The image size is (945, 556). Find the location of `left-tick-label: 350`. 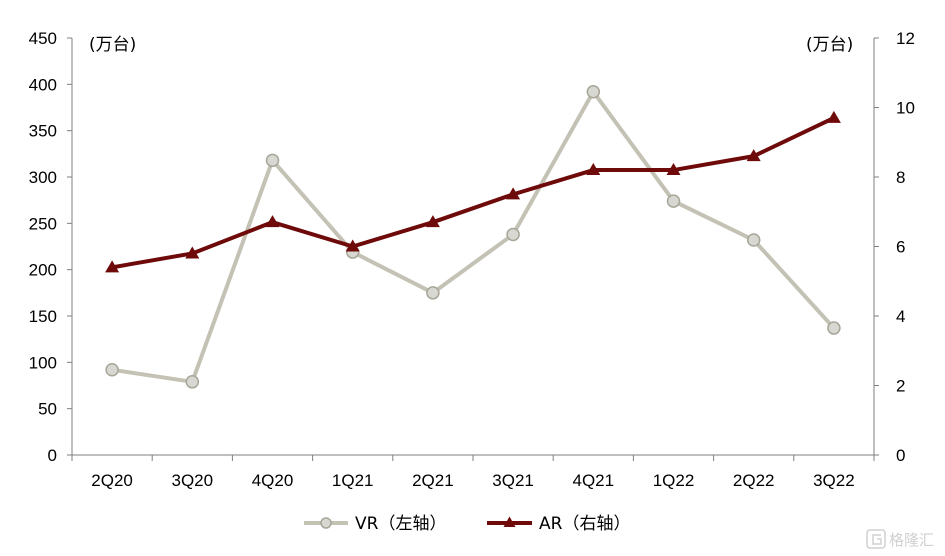

left-tick-label: 350 is located at coordinates (43, 131).